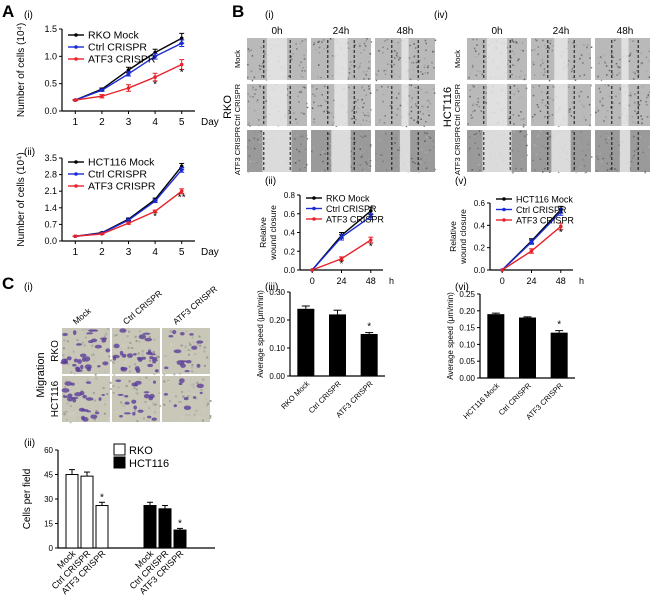  Describe the element at coordinates (450, 336) in the screenshot. I see `y-axis-label: Average speed (μm/min)` at that location.